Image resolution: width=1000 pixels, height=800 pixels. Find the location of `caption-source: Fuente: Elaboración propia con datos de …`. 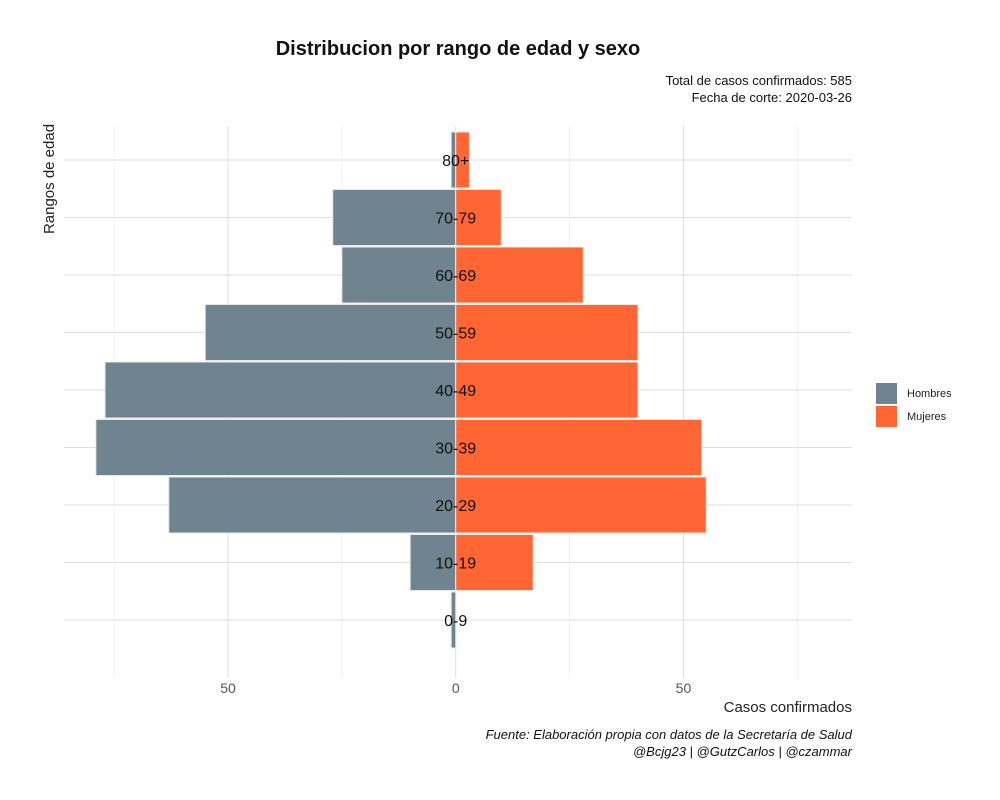

caption-source: Fuente: Elaboración propia con datos de … is located at coordinates (668, 734).